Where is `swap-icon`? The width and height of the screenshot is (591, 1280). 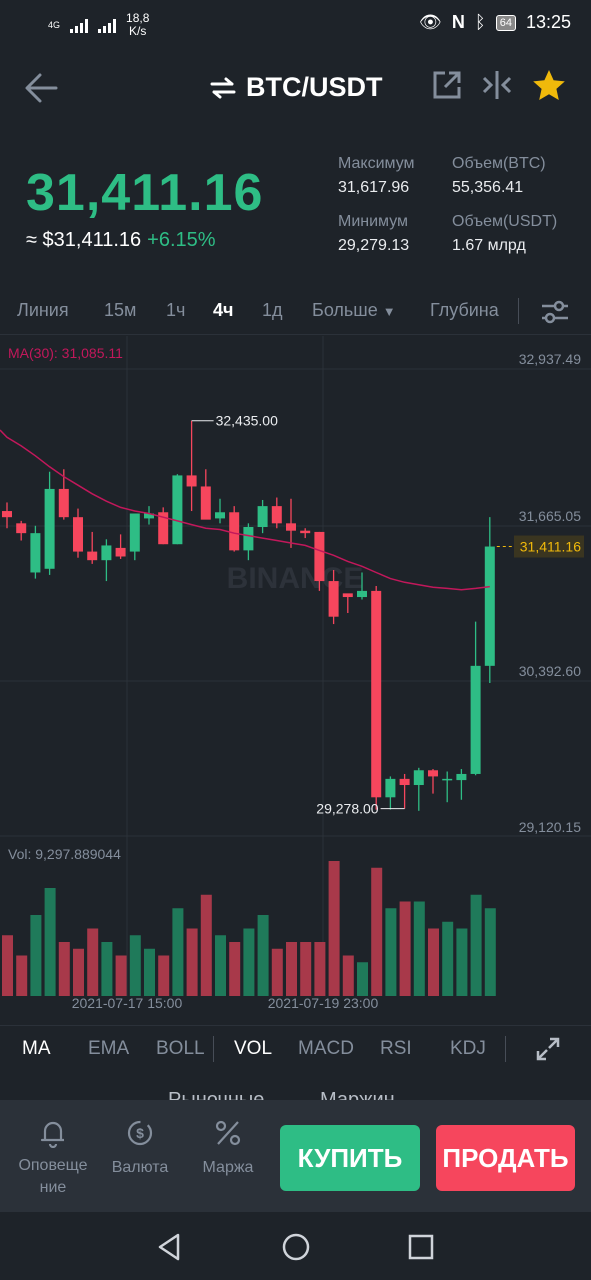
swap-icon is located at coordinates (223, 87).